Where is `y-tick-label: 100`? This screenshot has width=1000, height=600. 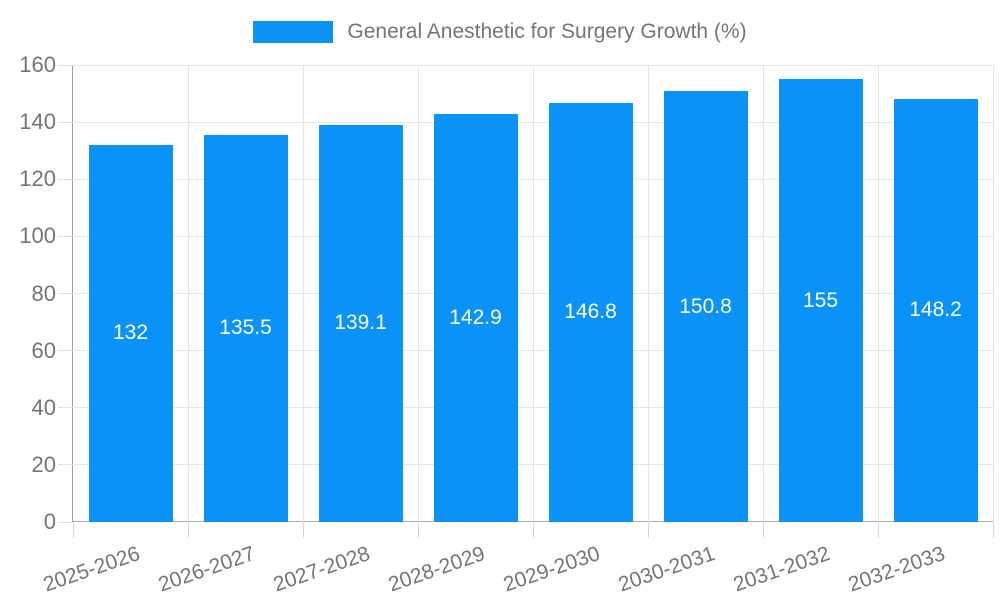
y-tick-label: 100 is located at coordinates (37, 236).